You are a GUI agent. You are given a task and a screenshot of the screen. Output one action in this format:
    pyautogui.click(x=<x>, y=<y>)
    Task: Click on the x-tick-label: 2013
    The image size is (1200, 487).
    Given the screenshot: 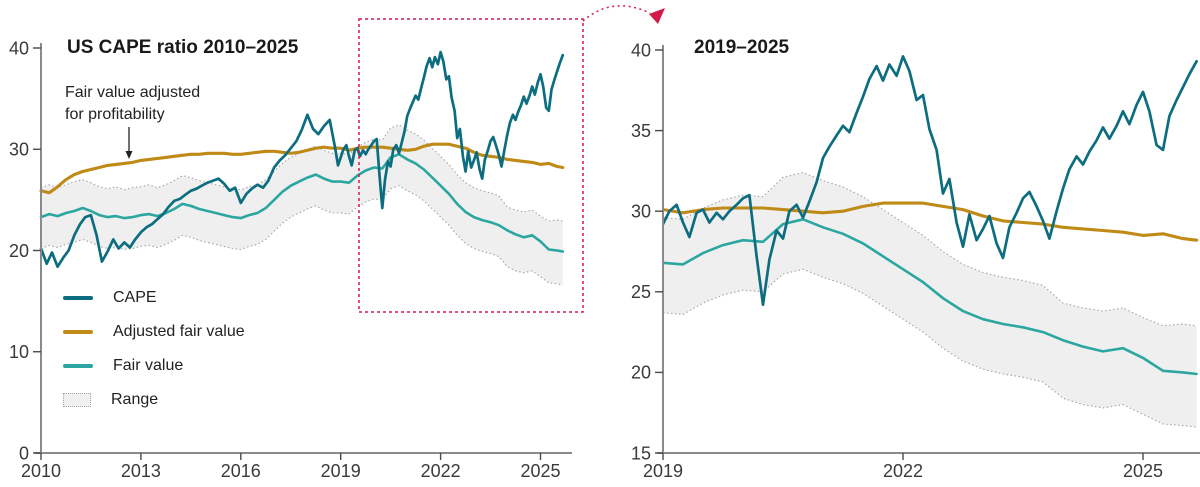 What is the action you would take?
    pyautogui.click(x=141, y=471)
    